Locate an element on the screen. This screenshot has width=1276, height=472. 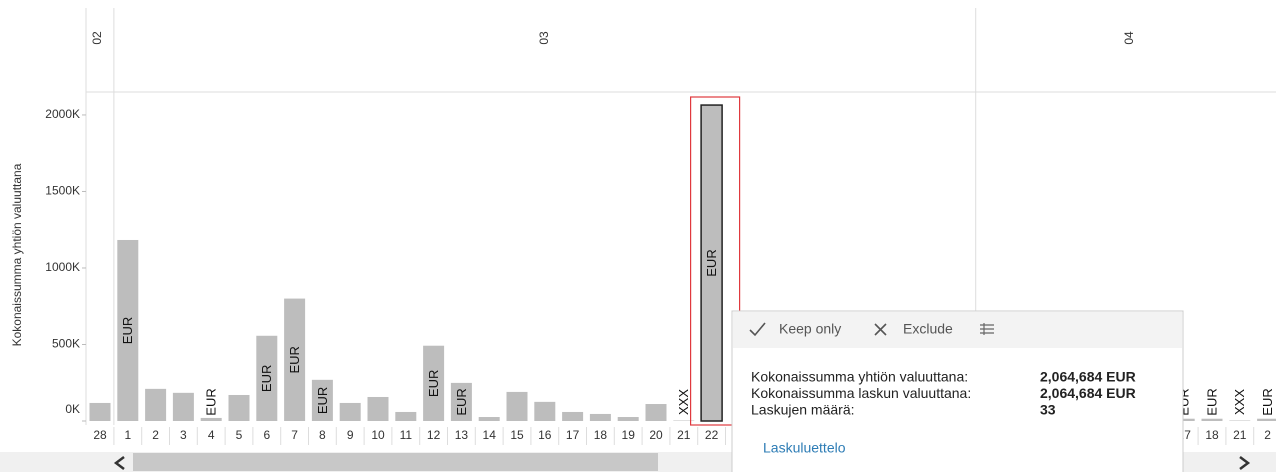
tooltip-value: 33 is located at coordinates (1048, 410).